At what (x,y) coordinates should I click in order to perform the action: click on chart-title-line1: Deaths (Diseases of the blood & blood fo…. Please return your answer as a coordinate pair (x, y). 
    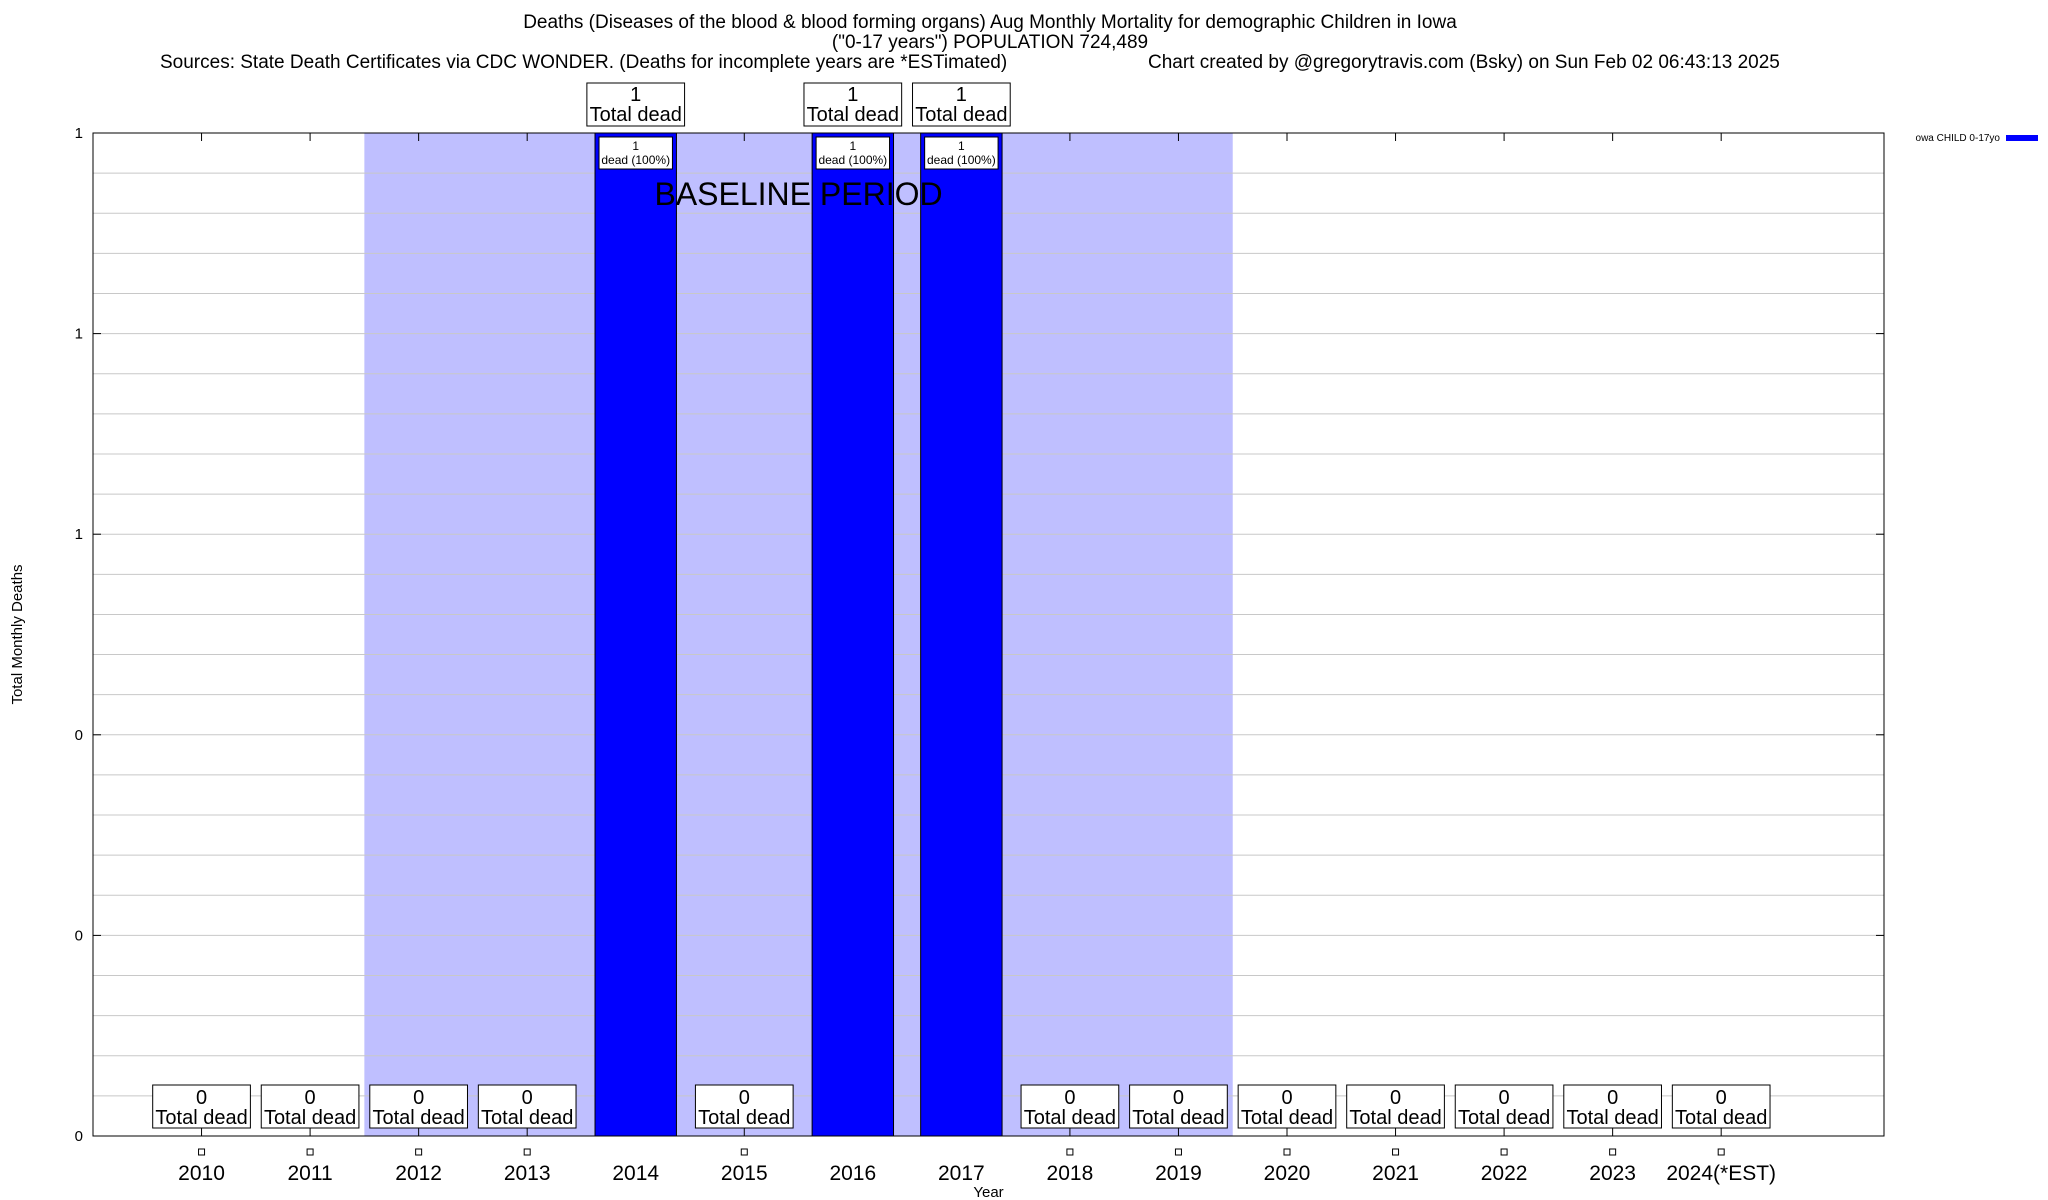
    Looking at the image, I should click on (990, 22).